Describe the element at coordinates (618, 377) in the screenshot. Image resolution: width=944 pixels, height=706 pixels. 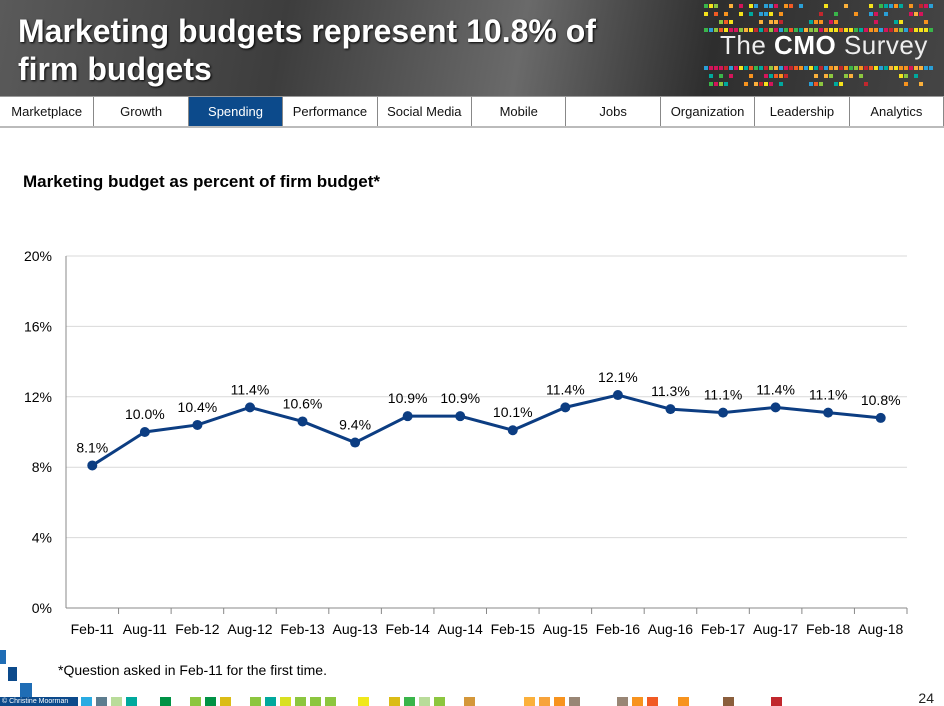
I see `data-label: 12.1%` at that location.